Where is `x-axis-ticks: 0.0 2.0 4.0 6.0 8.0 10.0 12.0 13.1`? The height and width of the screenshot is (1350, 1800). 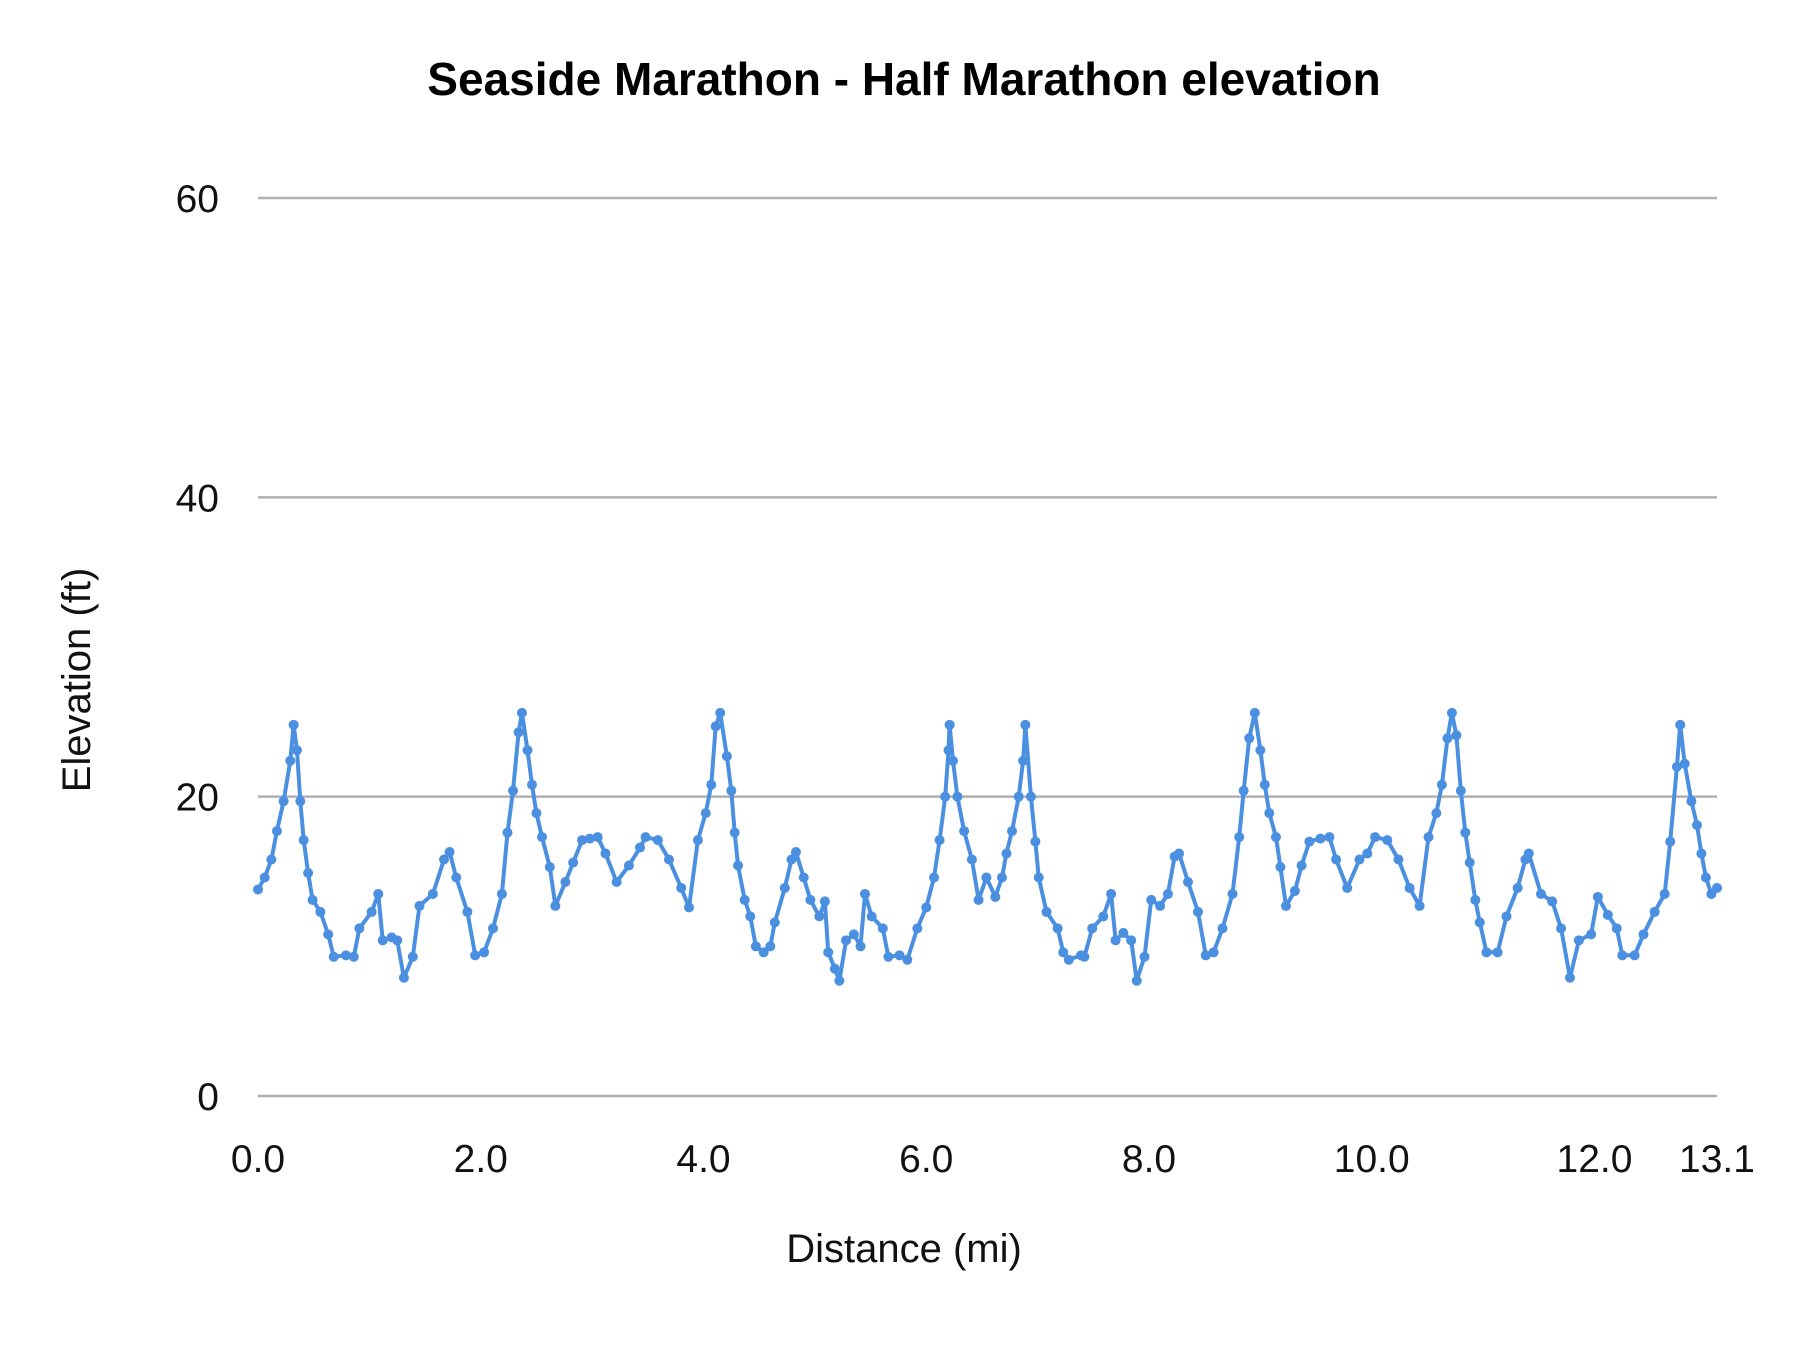 x-axis-ticks: 0.0 2.0 4.0 6.0 8.0 10.0 12.0 13.1 is located at coordinates (993, 1159).